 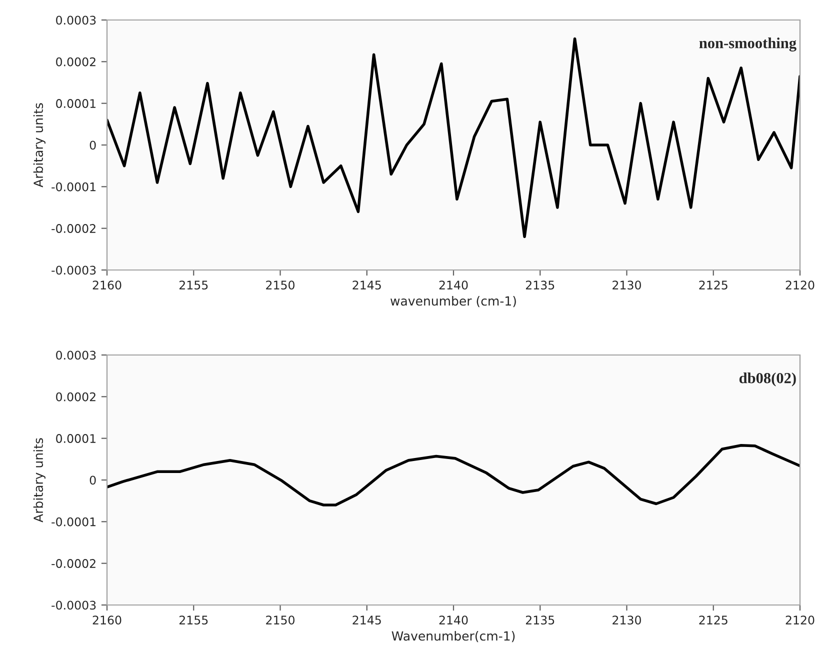 I want to click on line-series, so click(x=453, y=475).